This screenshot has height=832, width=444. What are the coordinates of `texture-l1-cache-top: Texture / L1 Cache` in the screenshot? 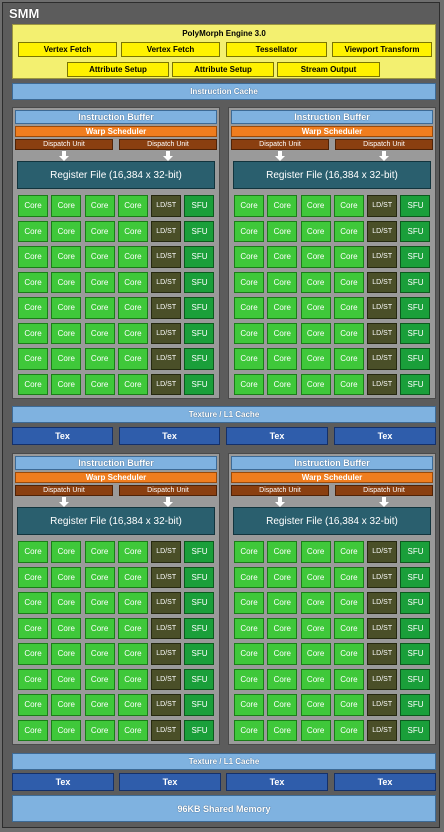 It's located at (224, 414).